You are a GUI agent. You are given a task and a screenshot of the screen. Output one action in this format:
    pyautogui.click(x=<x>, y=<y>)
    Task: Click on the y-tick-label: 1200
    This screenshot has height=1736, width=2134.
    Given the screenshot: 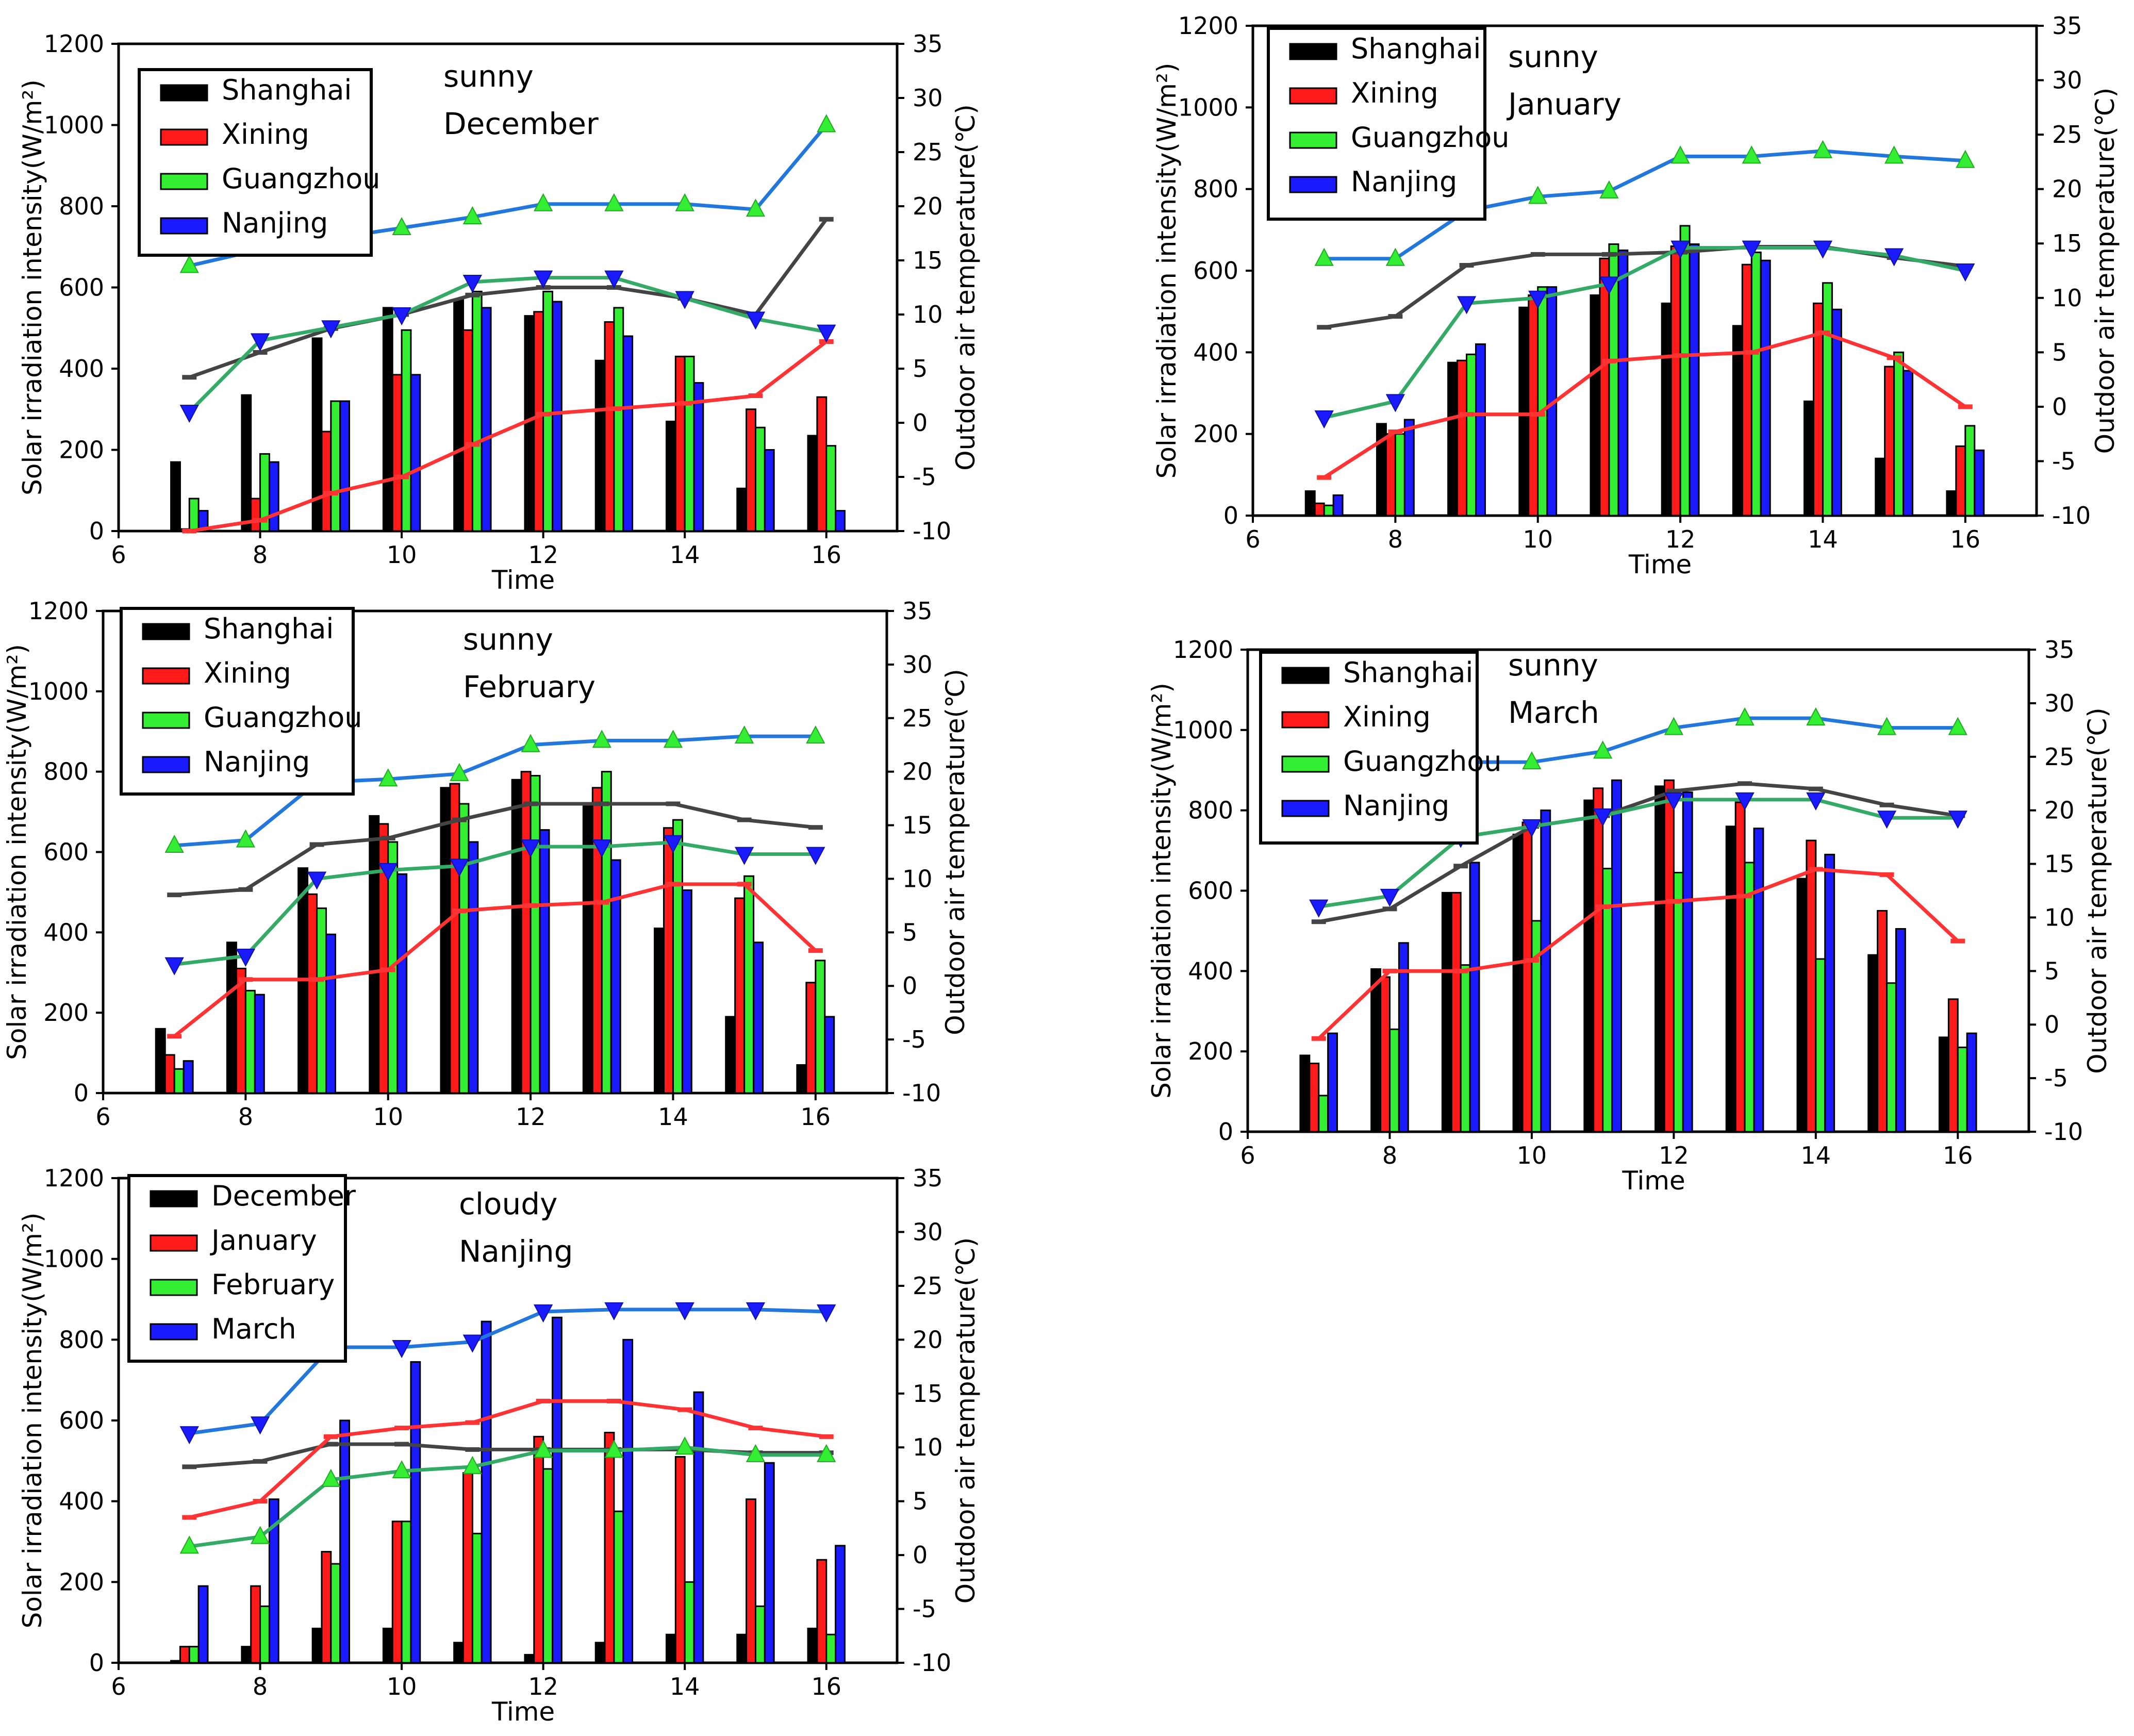 What is the action you would take?
    pyautogui.click(x=1208, y=26)
    